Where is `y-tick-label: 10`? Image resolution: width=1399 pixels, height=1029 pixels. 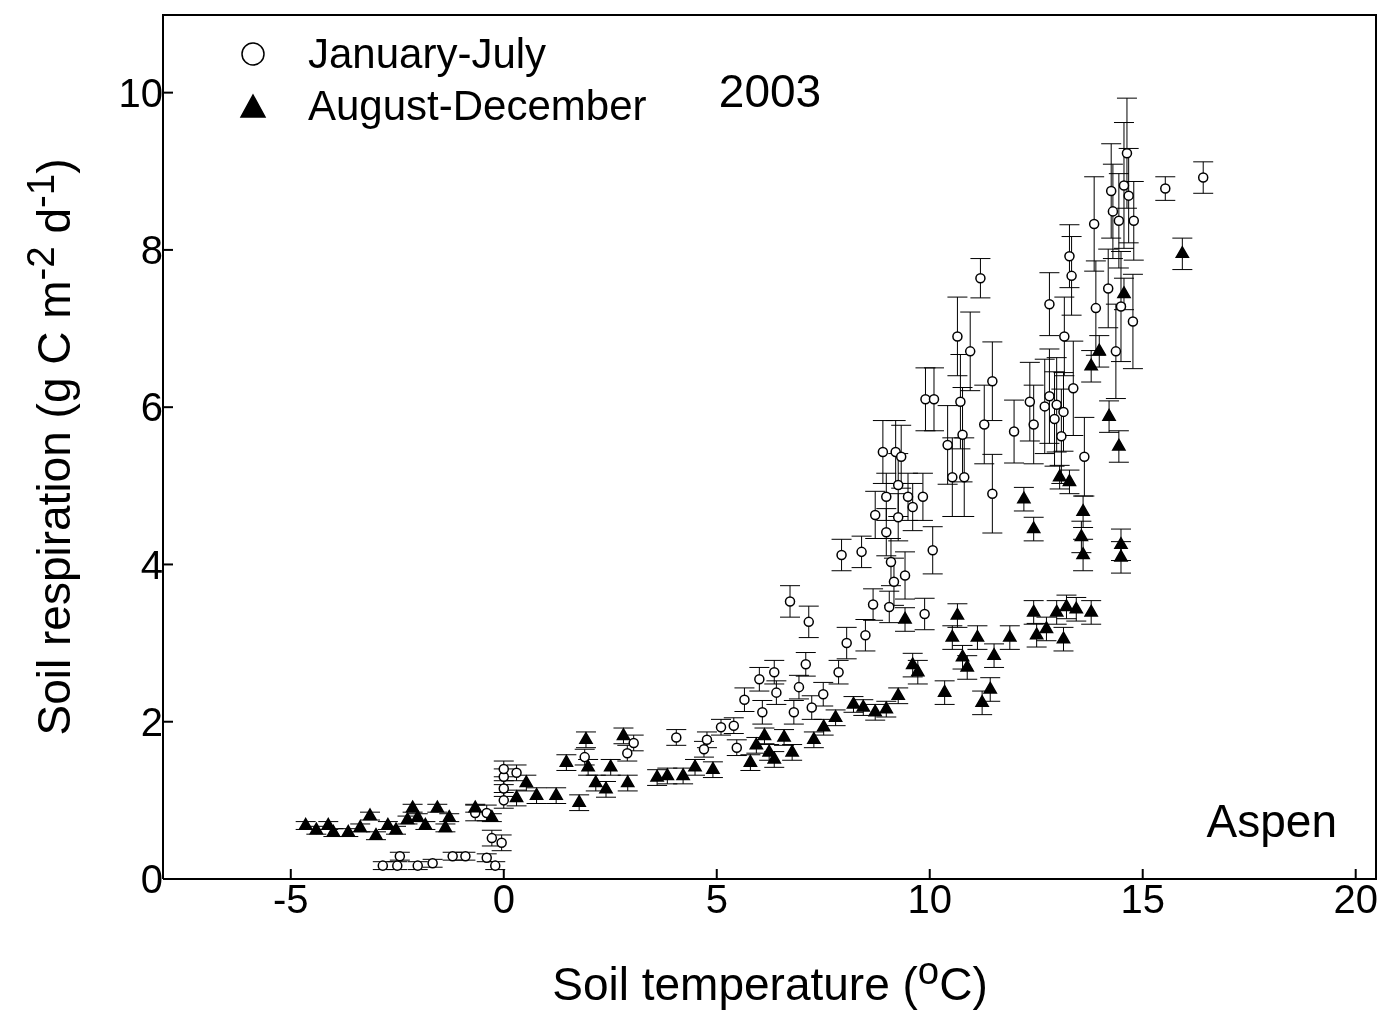 y-tick-label: 10 is located at coordinates (140, 92).